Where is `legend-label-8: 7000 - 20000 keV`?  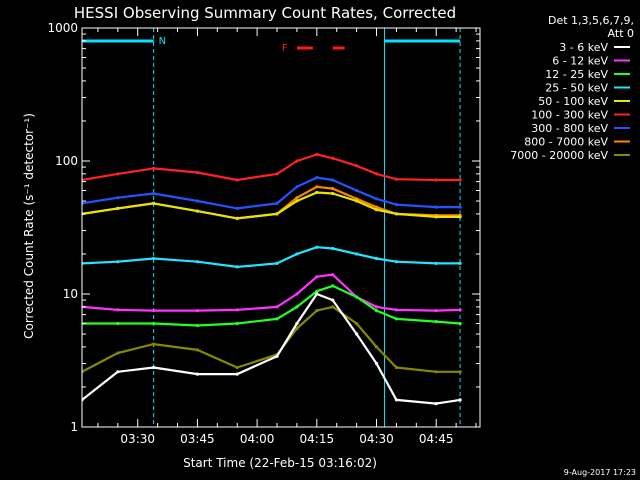
legend-label-8: 7000 - 20000 keV is located at coordinates (559, 155).